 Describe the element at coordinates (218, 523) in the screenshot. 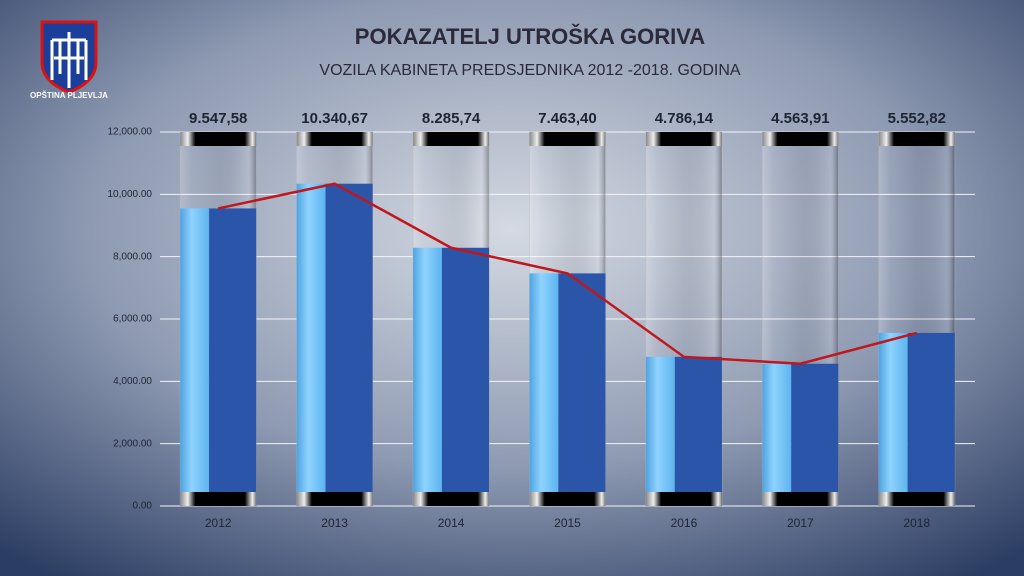

I see `x-tick-label: 2012` at that location.